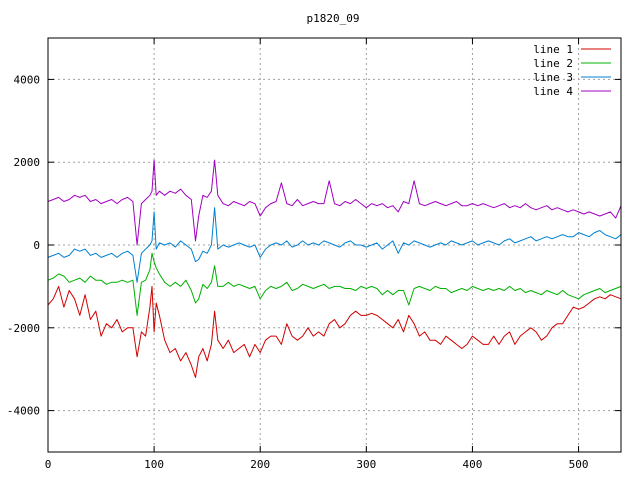 The image size is (640, 480). What do you see at coordinates (473, 464) in the screenshot?
I see `x-tick-label: 400` at bounding box center [473, 464].